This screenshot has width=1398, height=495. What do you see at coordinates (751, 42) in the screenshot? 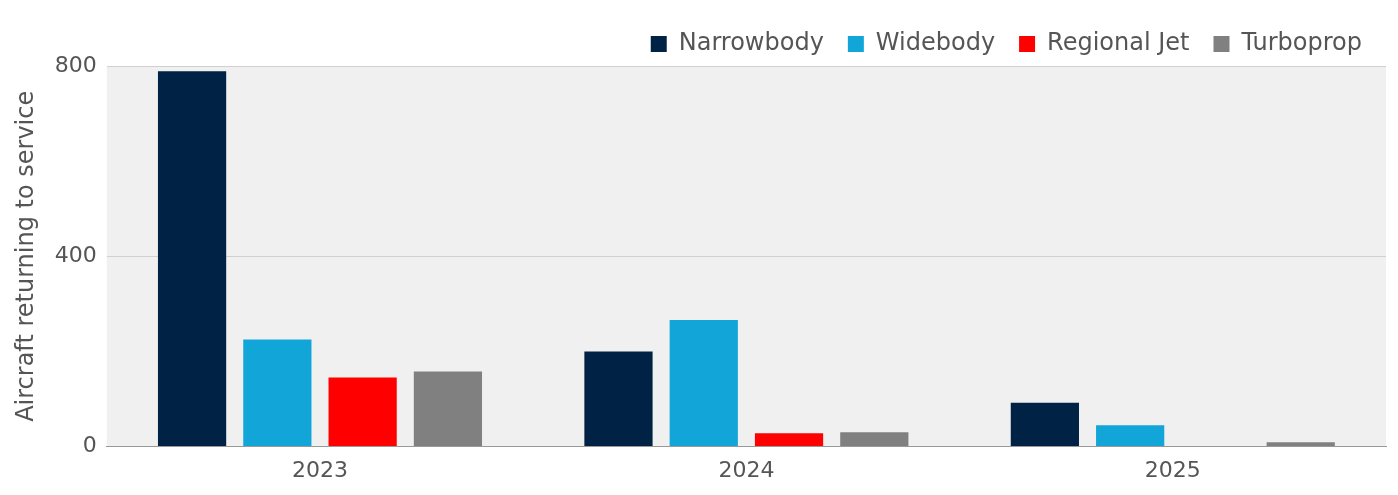
I see `legend-label: Narrowbody` at bounding box center [751, 42].